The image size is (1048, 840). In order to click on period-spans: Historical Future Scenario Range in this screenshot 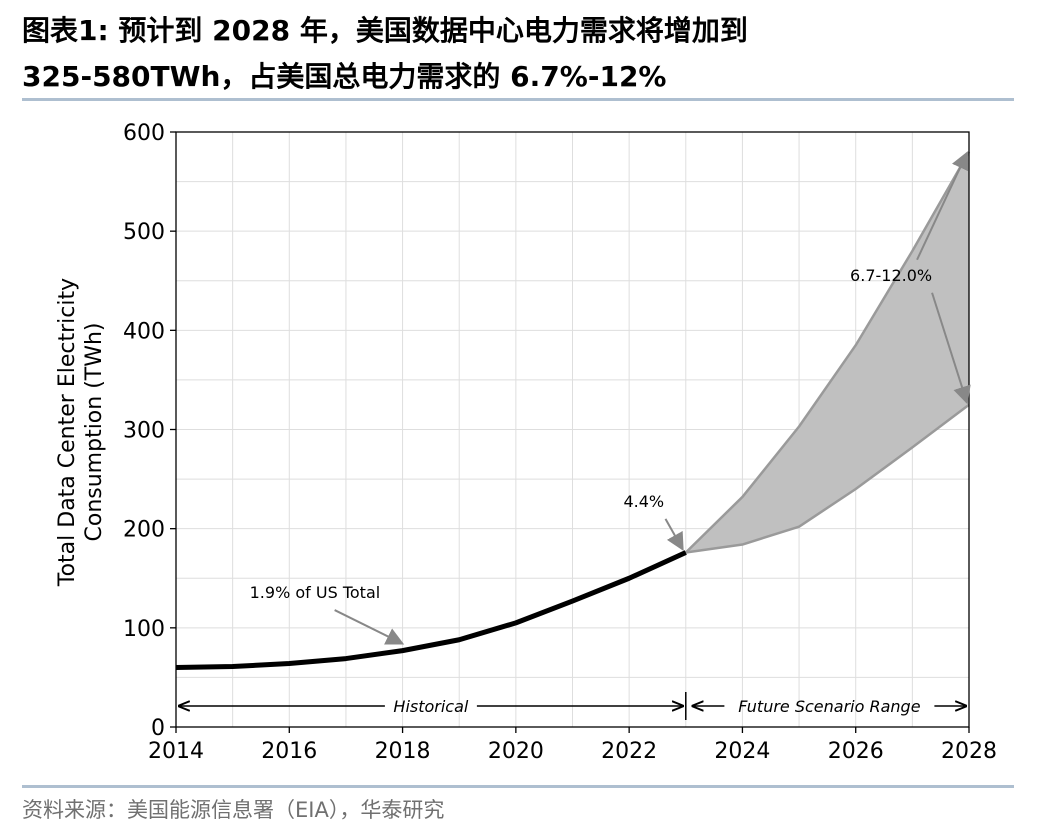, I will do `click(572, 706)`.